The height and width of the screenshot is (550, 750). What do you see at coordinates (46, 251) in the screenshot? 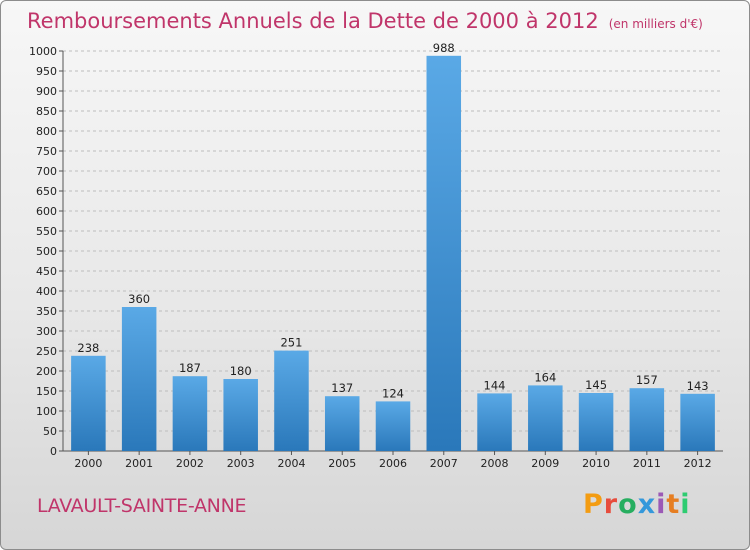
I see `y-tick-label: 500` at bounding box center [46, 251].